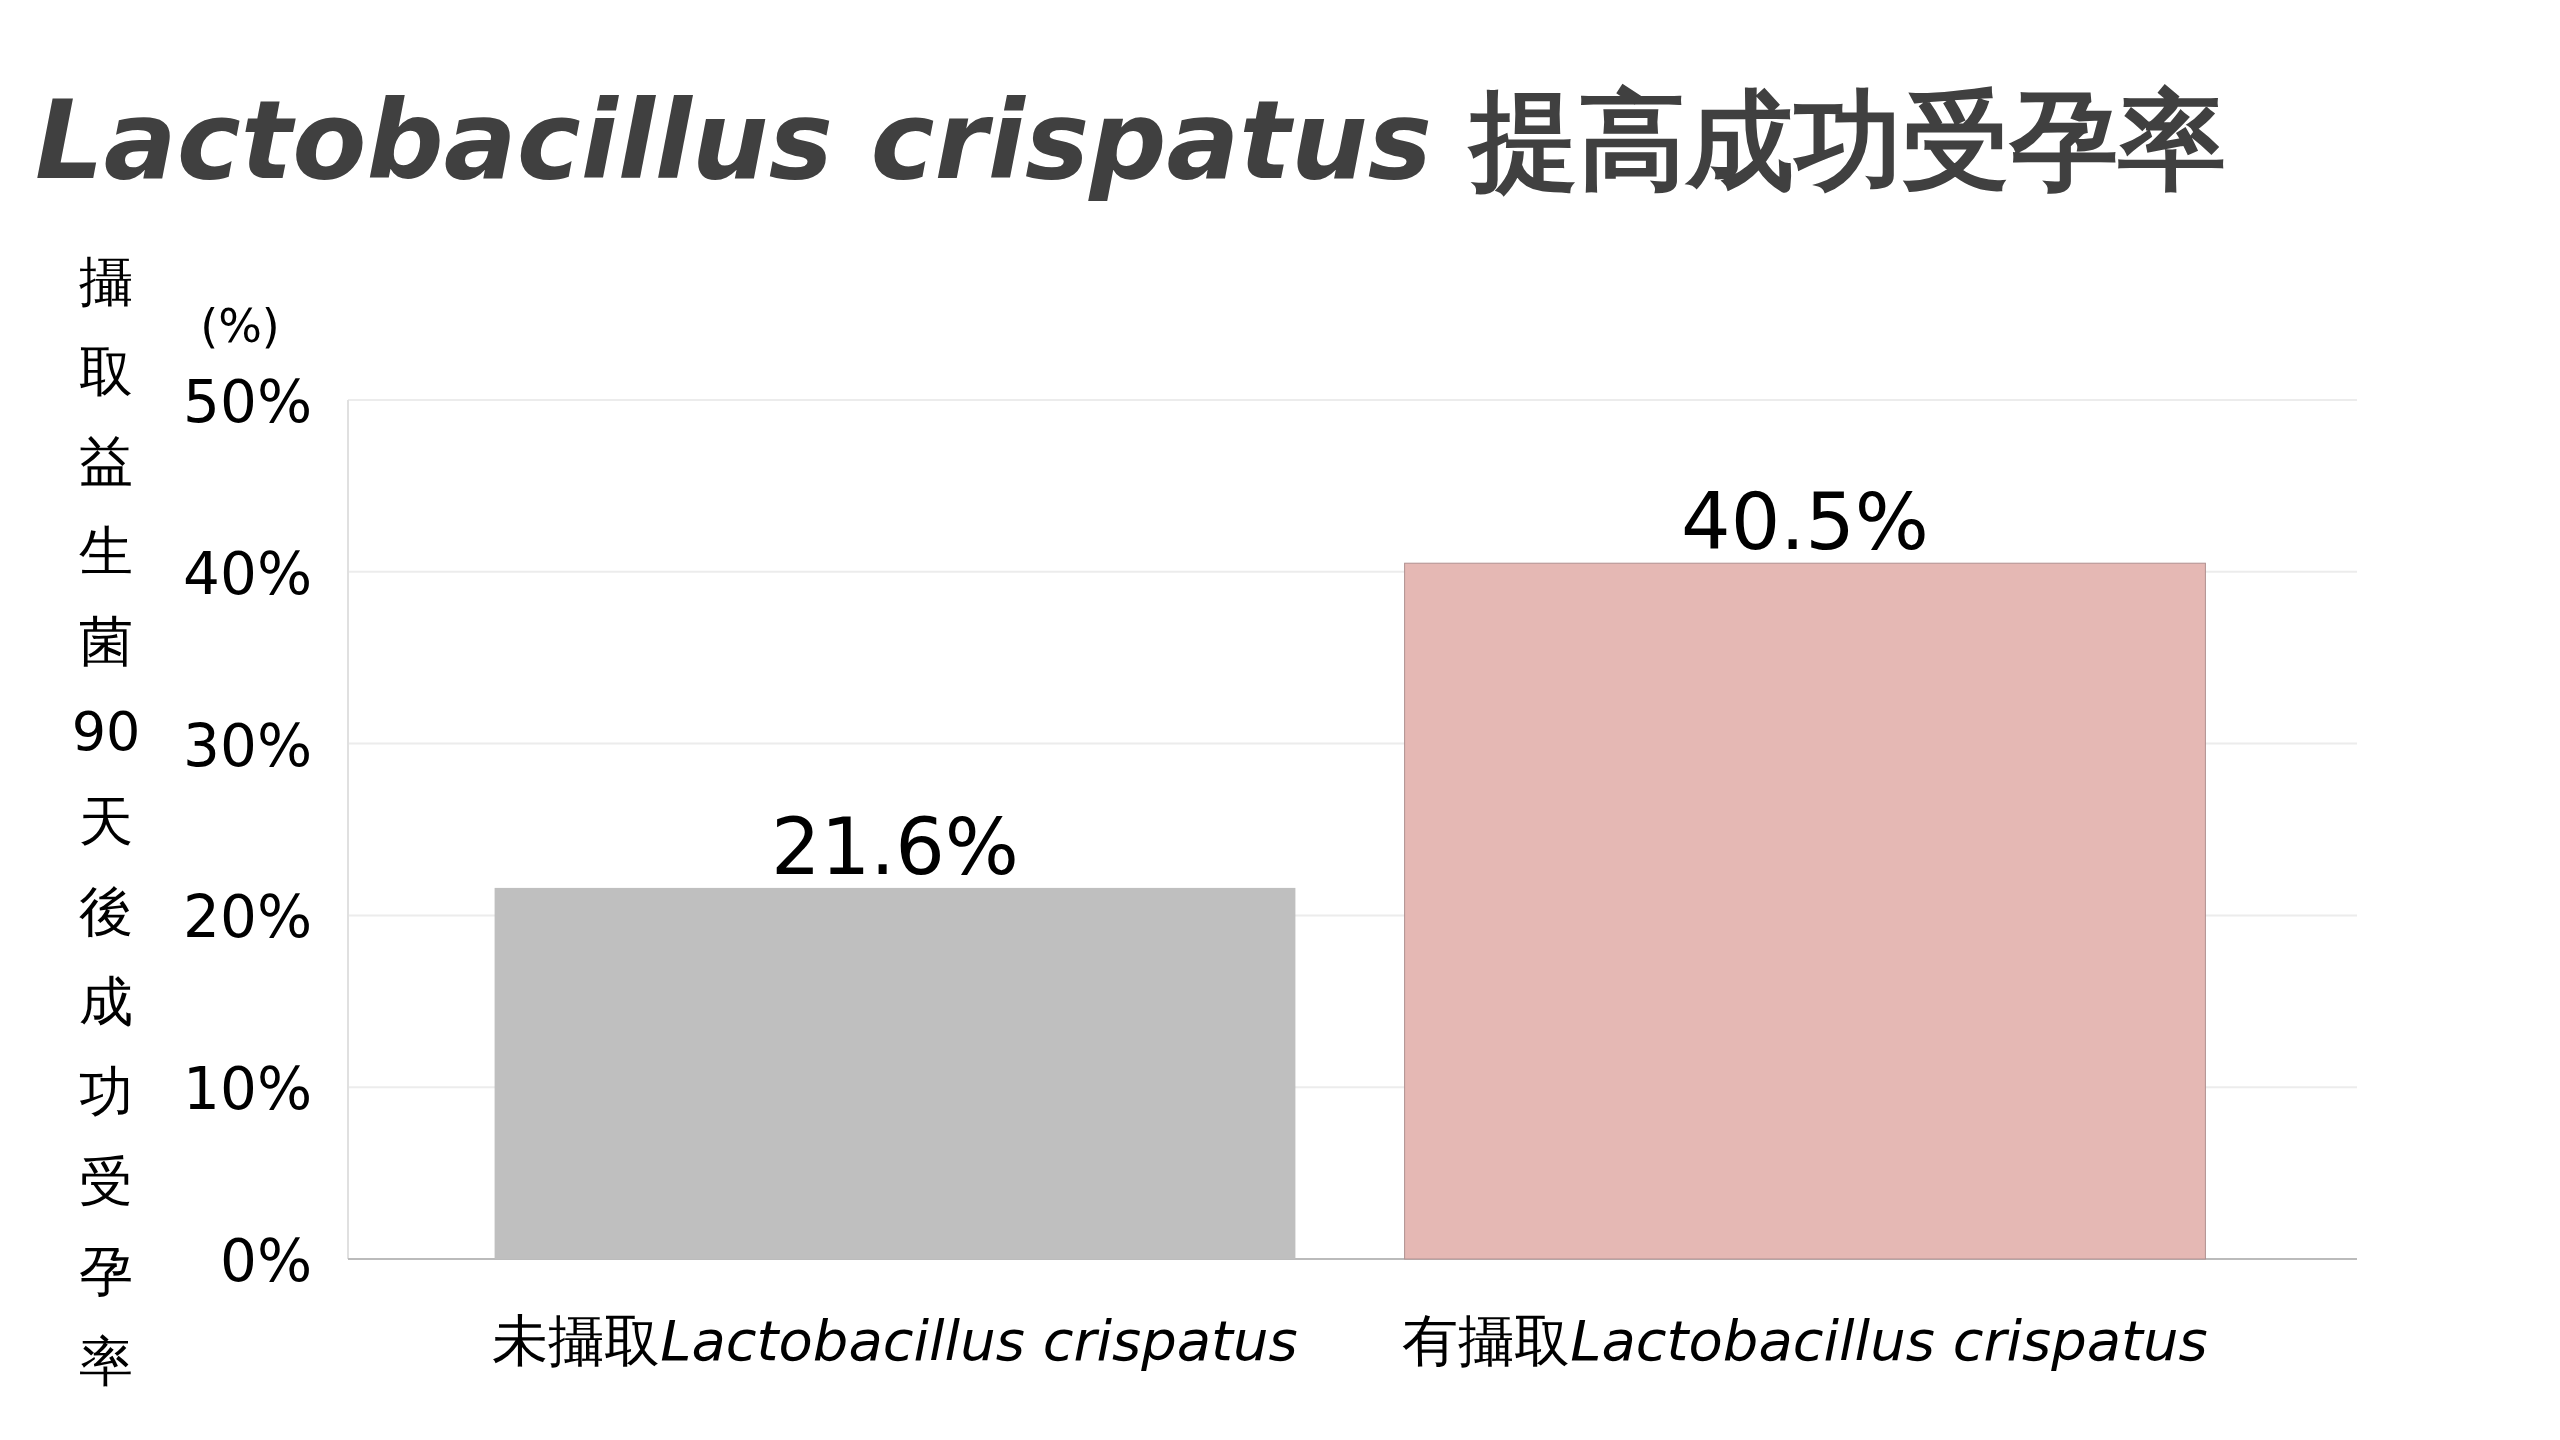 The height and width of the screenshot is (1440, 2560). Describe the element at coordinates (895, 846) in the screenshot. I see `data-label: 21.6%` at that location.